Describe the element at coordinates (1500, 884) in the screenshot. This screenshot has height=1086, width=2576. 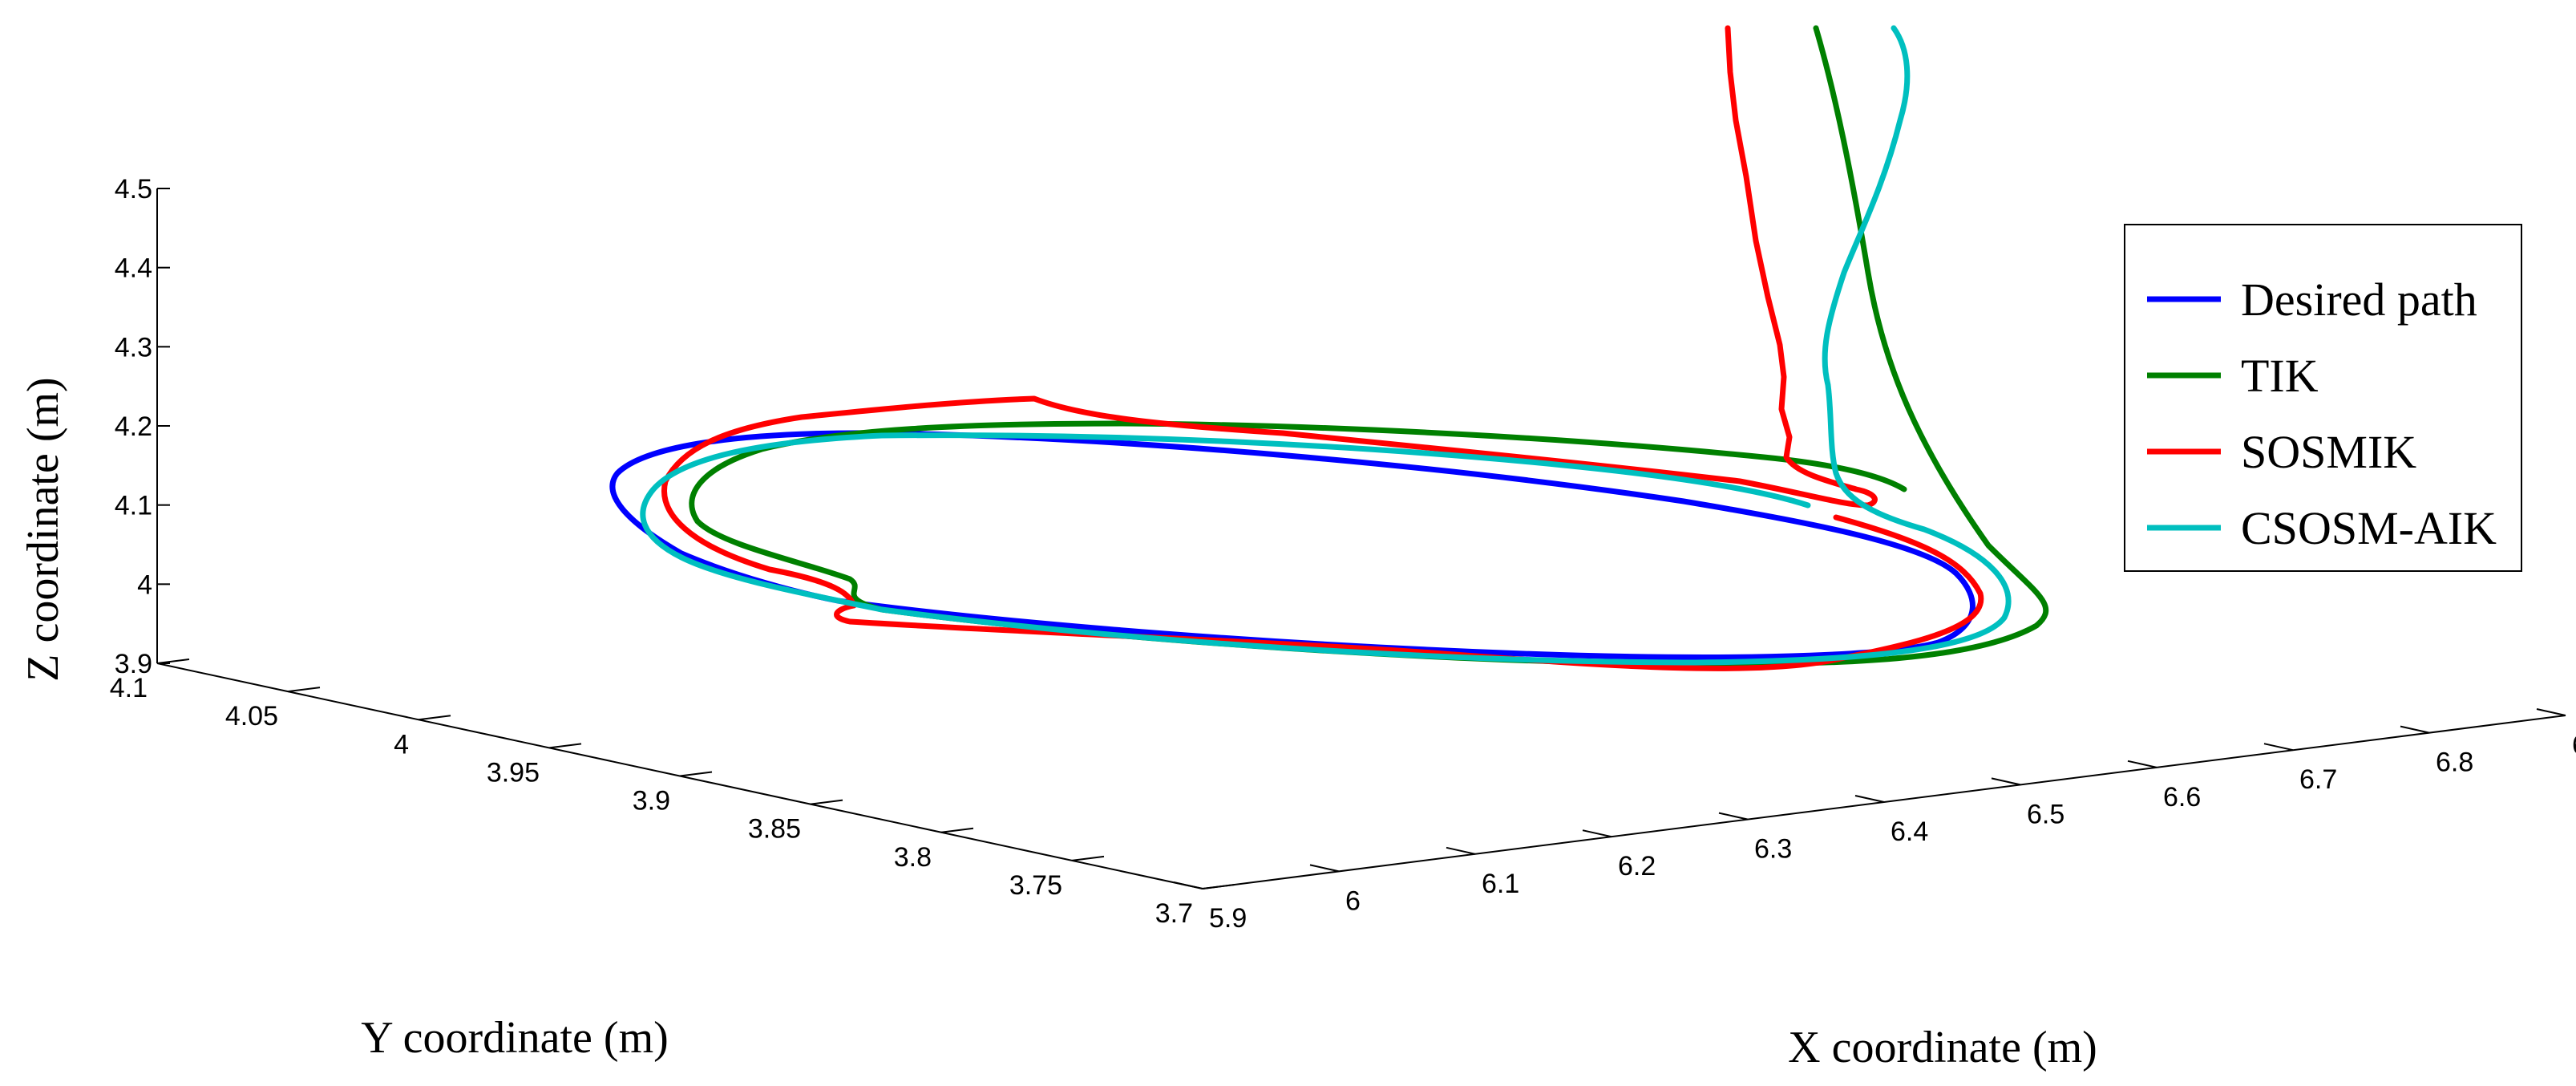
I see `x-tick-label: 6.1` at that location.